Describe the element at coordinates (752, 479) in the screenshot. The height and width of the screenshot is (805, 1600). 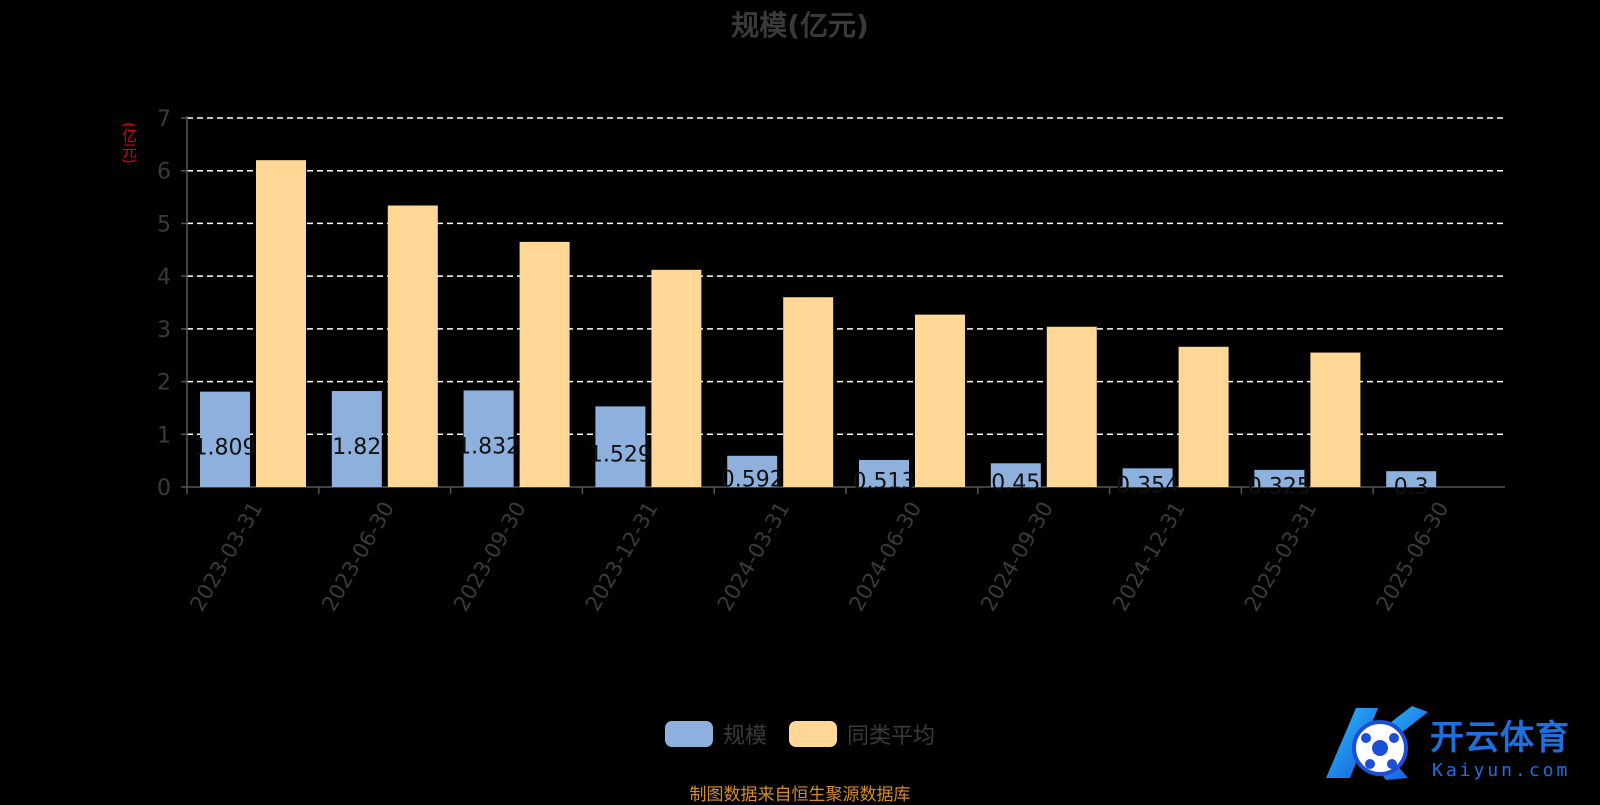
I see `data-label-series1: 0.592` at that location.